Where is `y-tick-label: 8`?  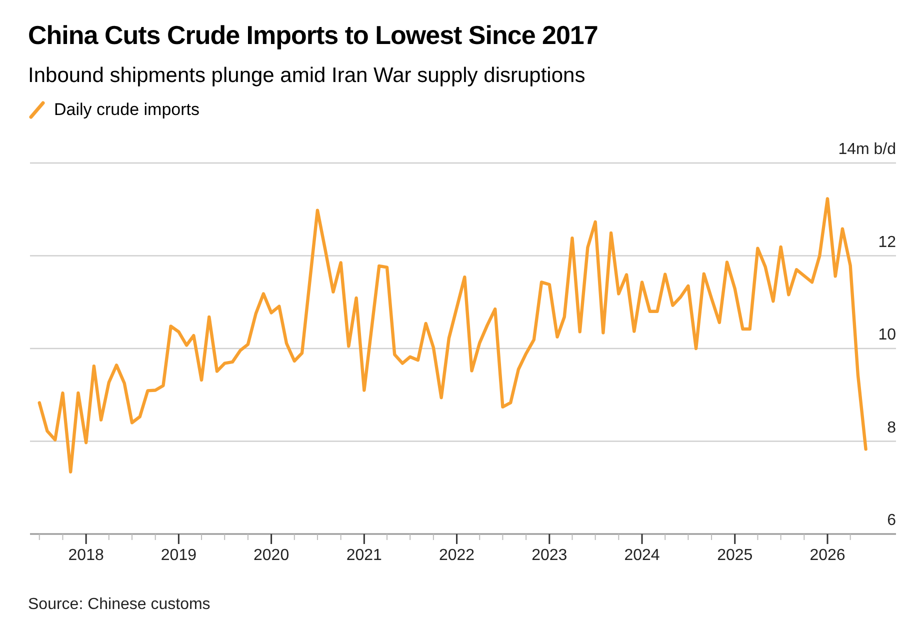
y-tick-label: 8 is located at coordinates (891, 427).